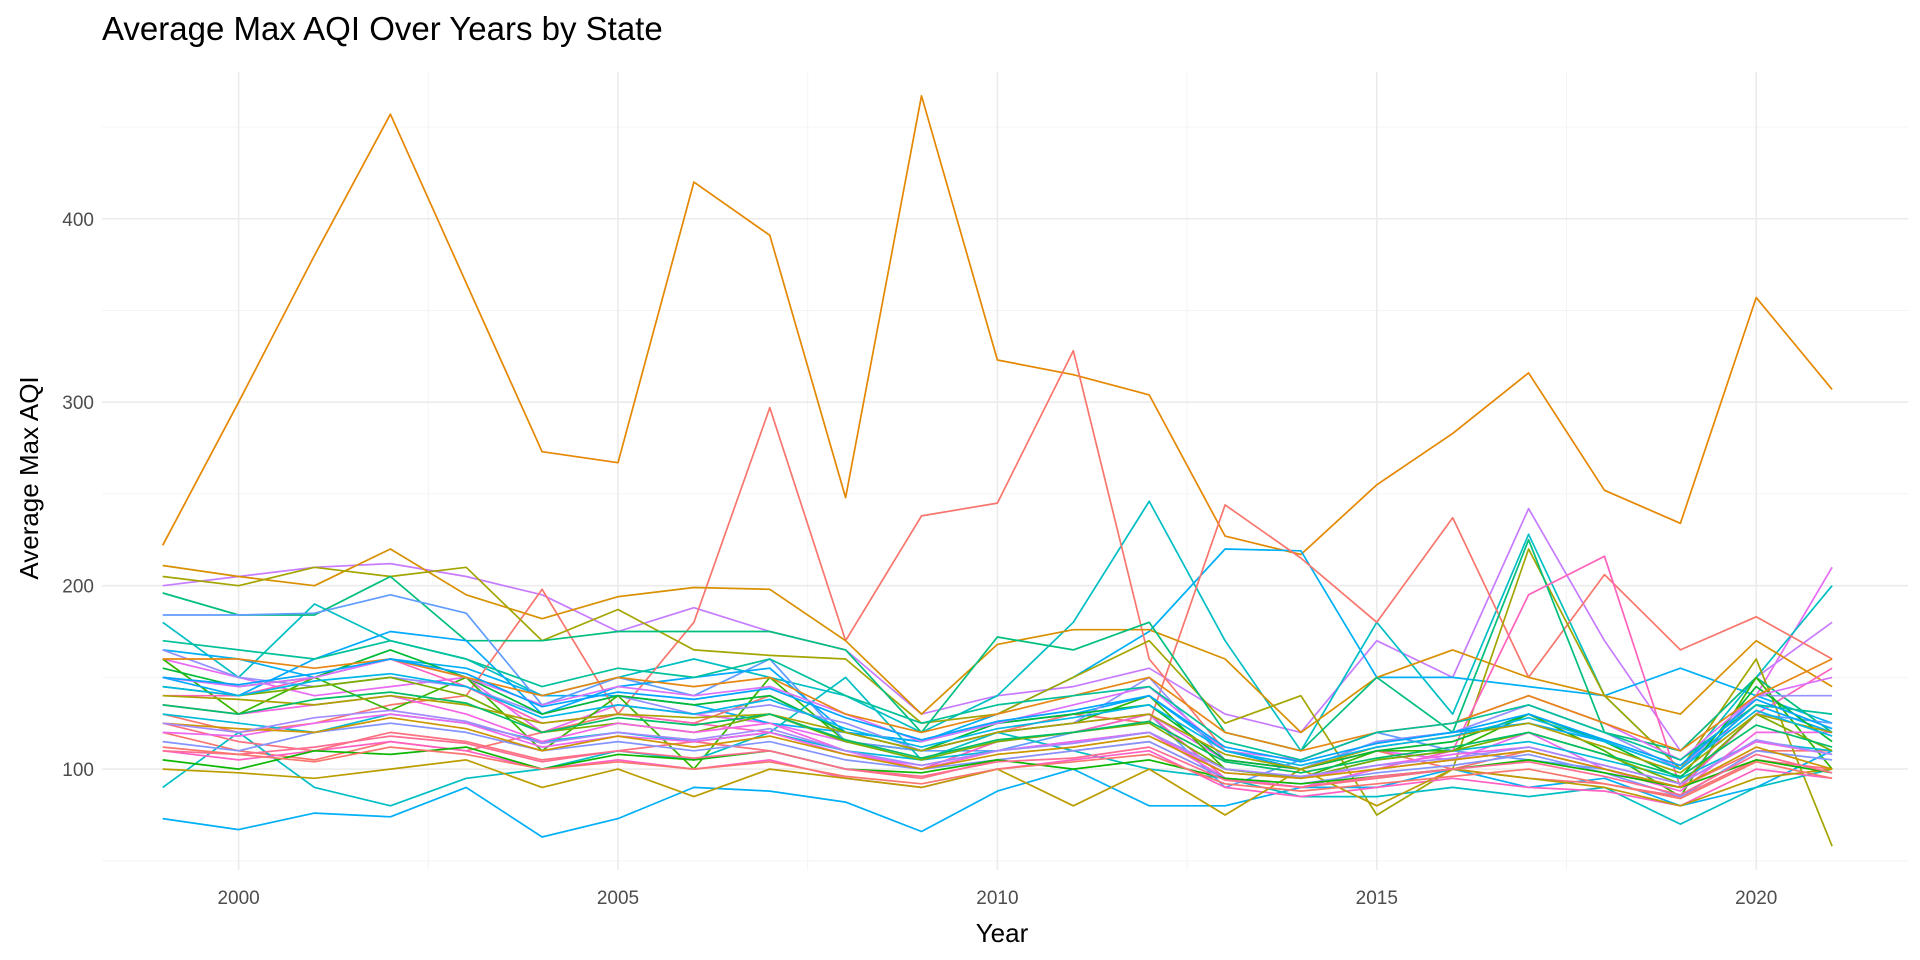 This screenshot has width=1920, height=960. What do you see at coordinates (78, 587) in the screenshot?
I see `y-tick-label: 200` at bounding box center [78, 587].